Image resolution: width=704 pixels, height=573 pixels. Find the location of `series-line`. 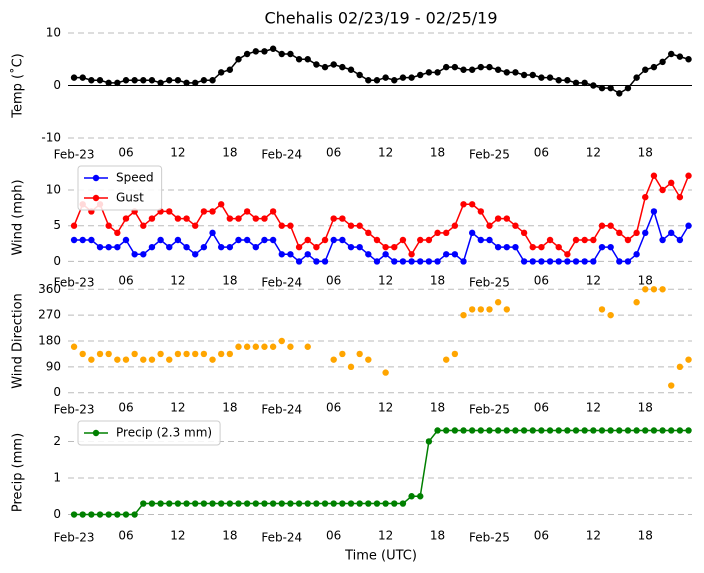

series-line is located at coordinates (381, 215).